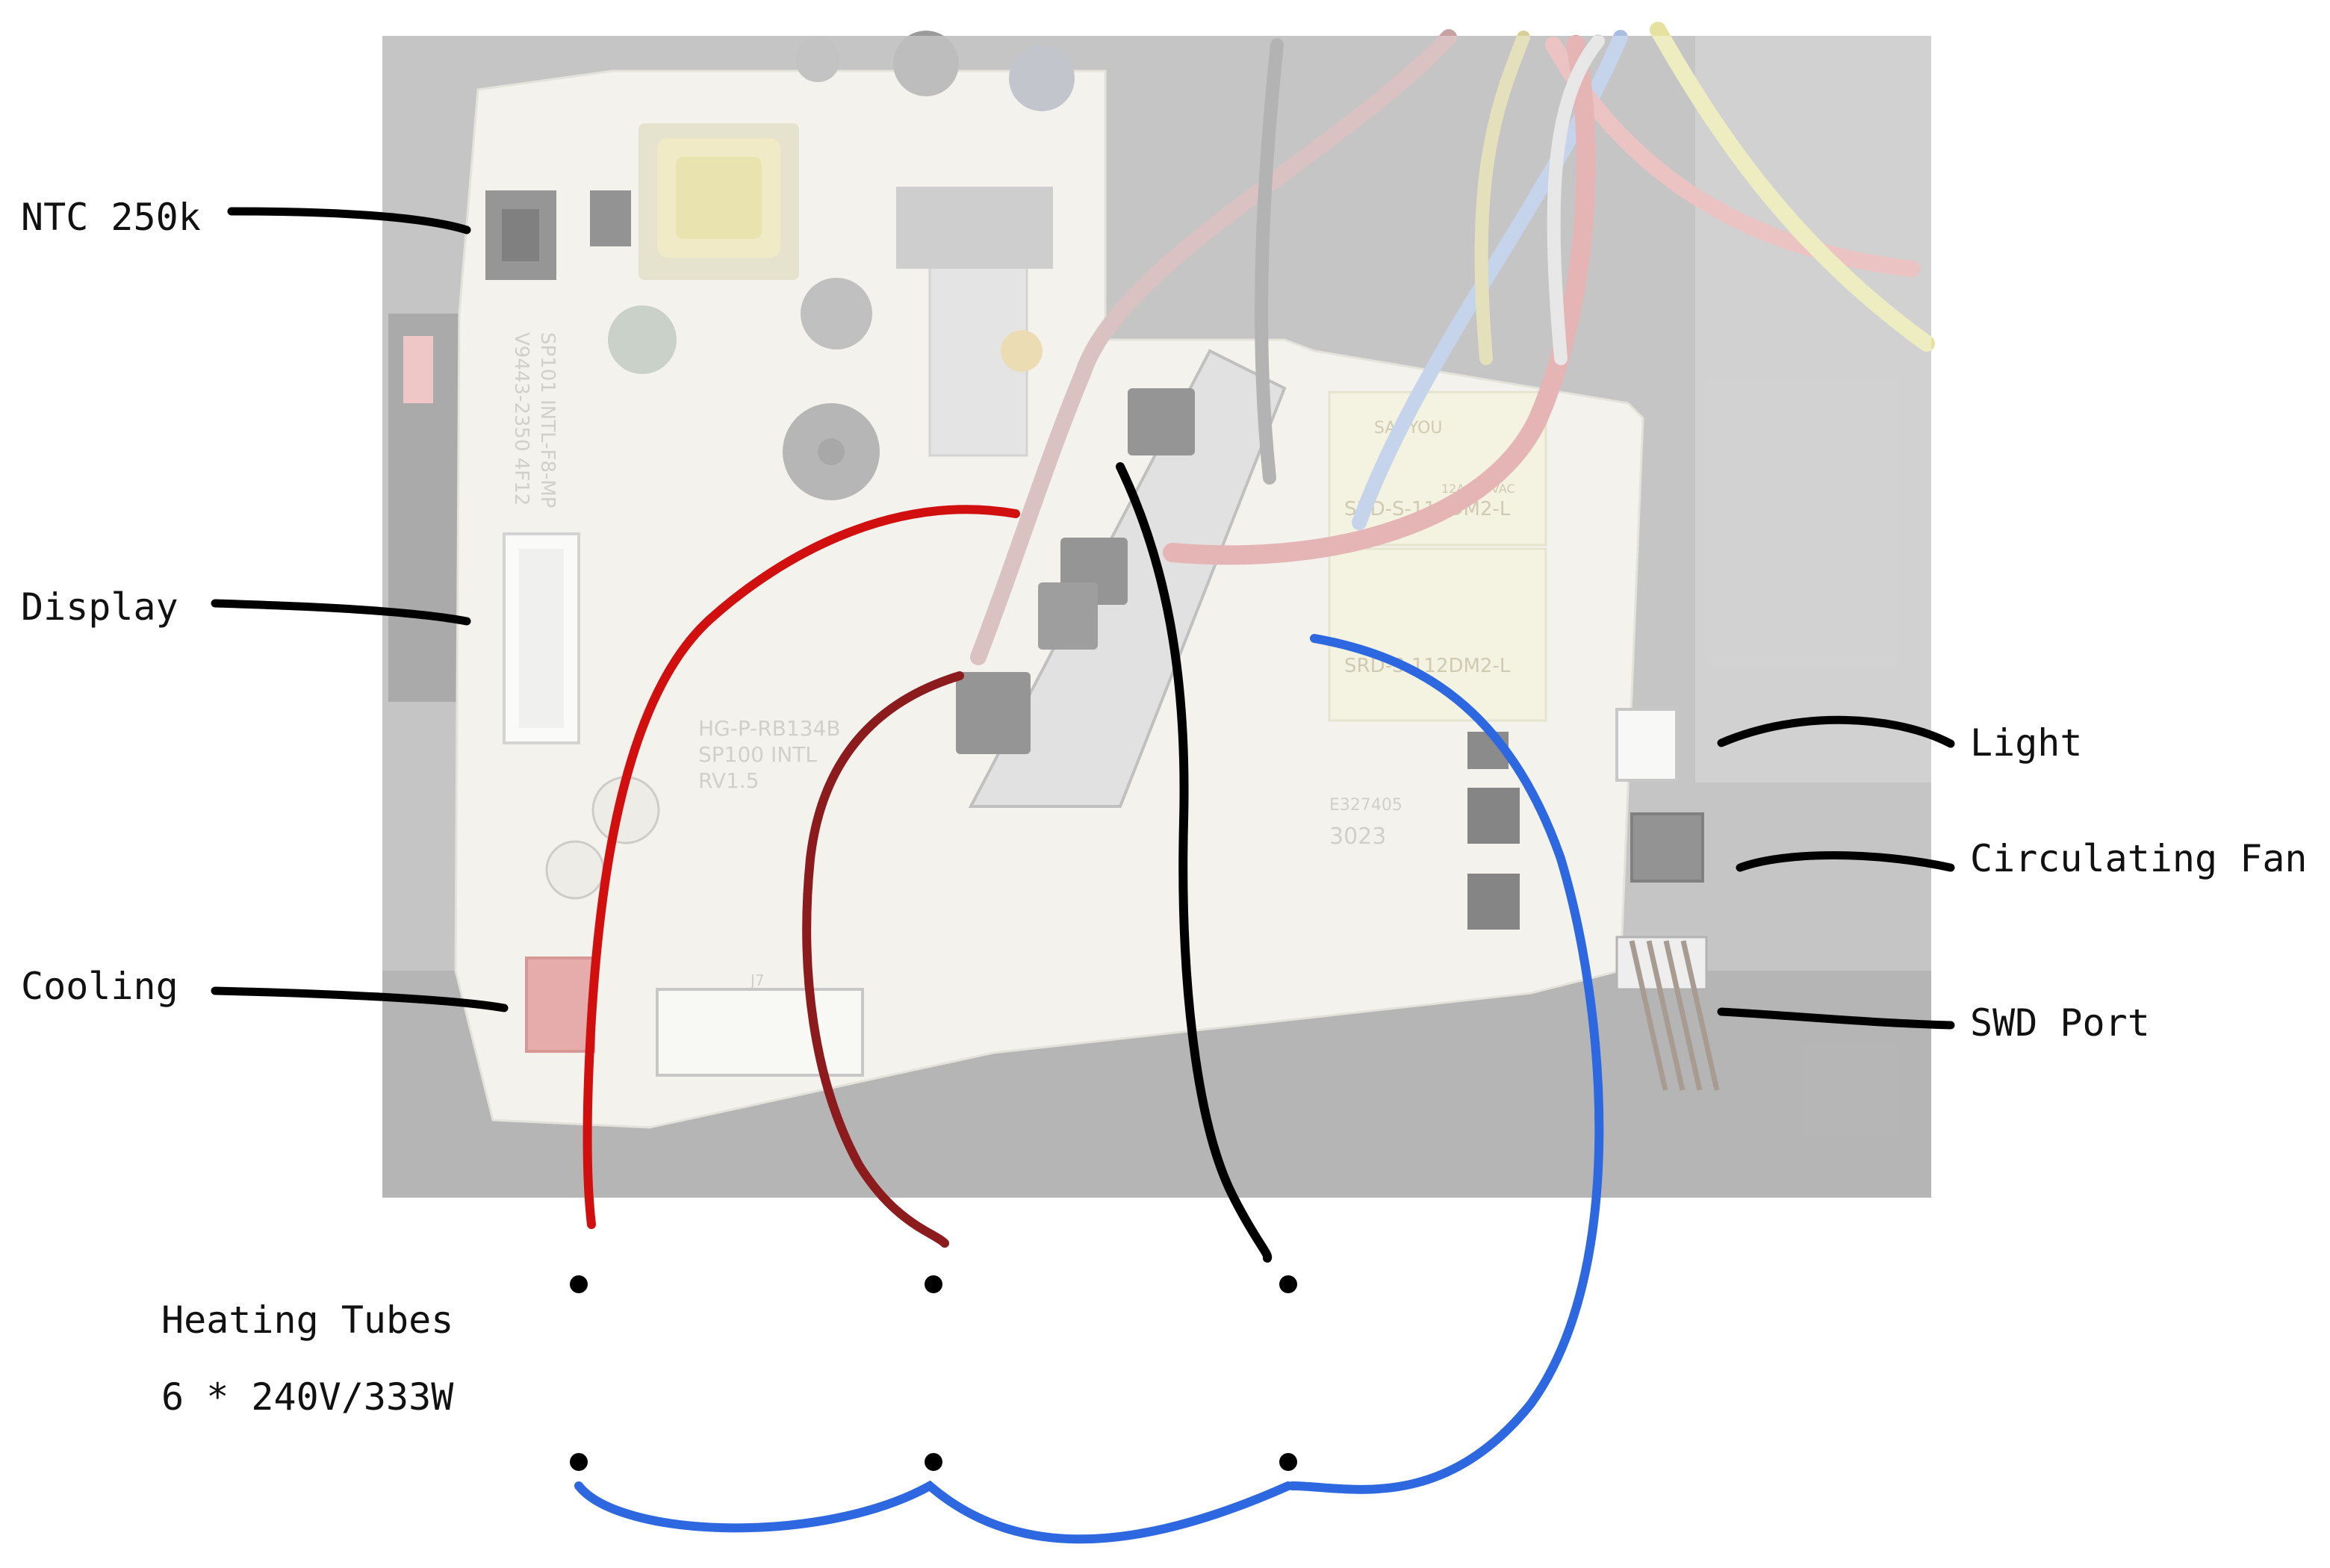 Image resolution: width=2330 pixels, height=1568 pixels. What do you see at coordinates (769, 728) in the screenshot?
I see `board-model-text: HG-P-RB134B` at bounding box center [769, 728].